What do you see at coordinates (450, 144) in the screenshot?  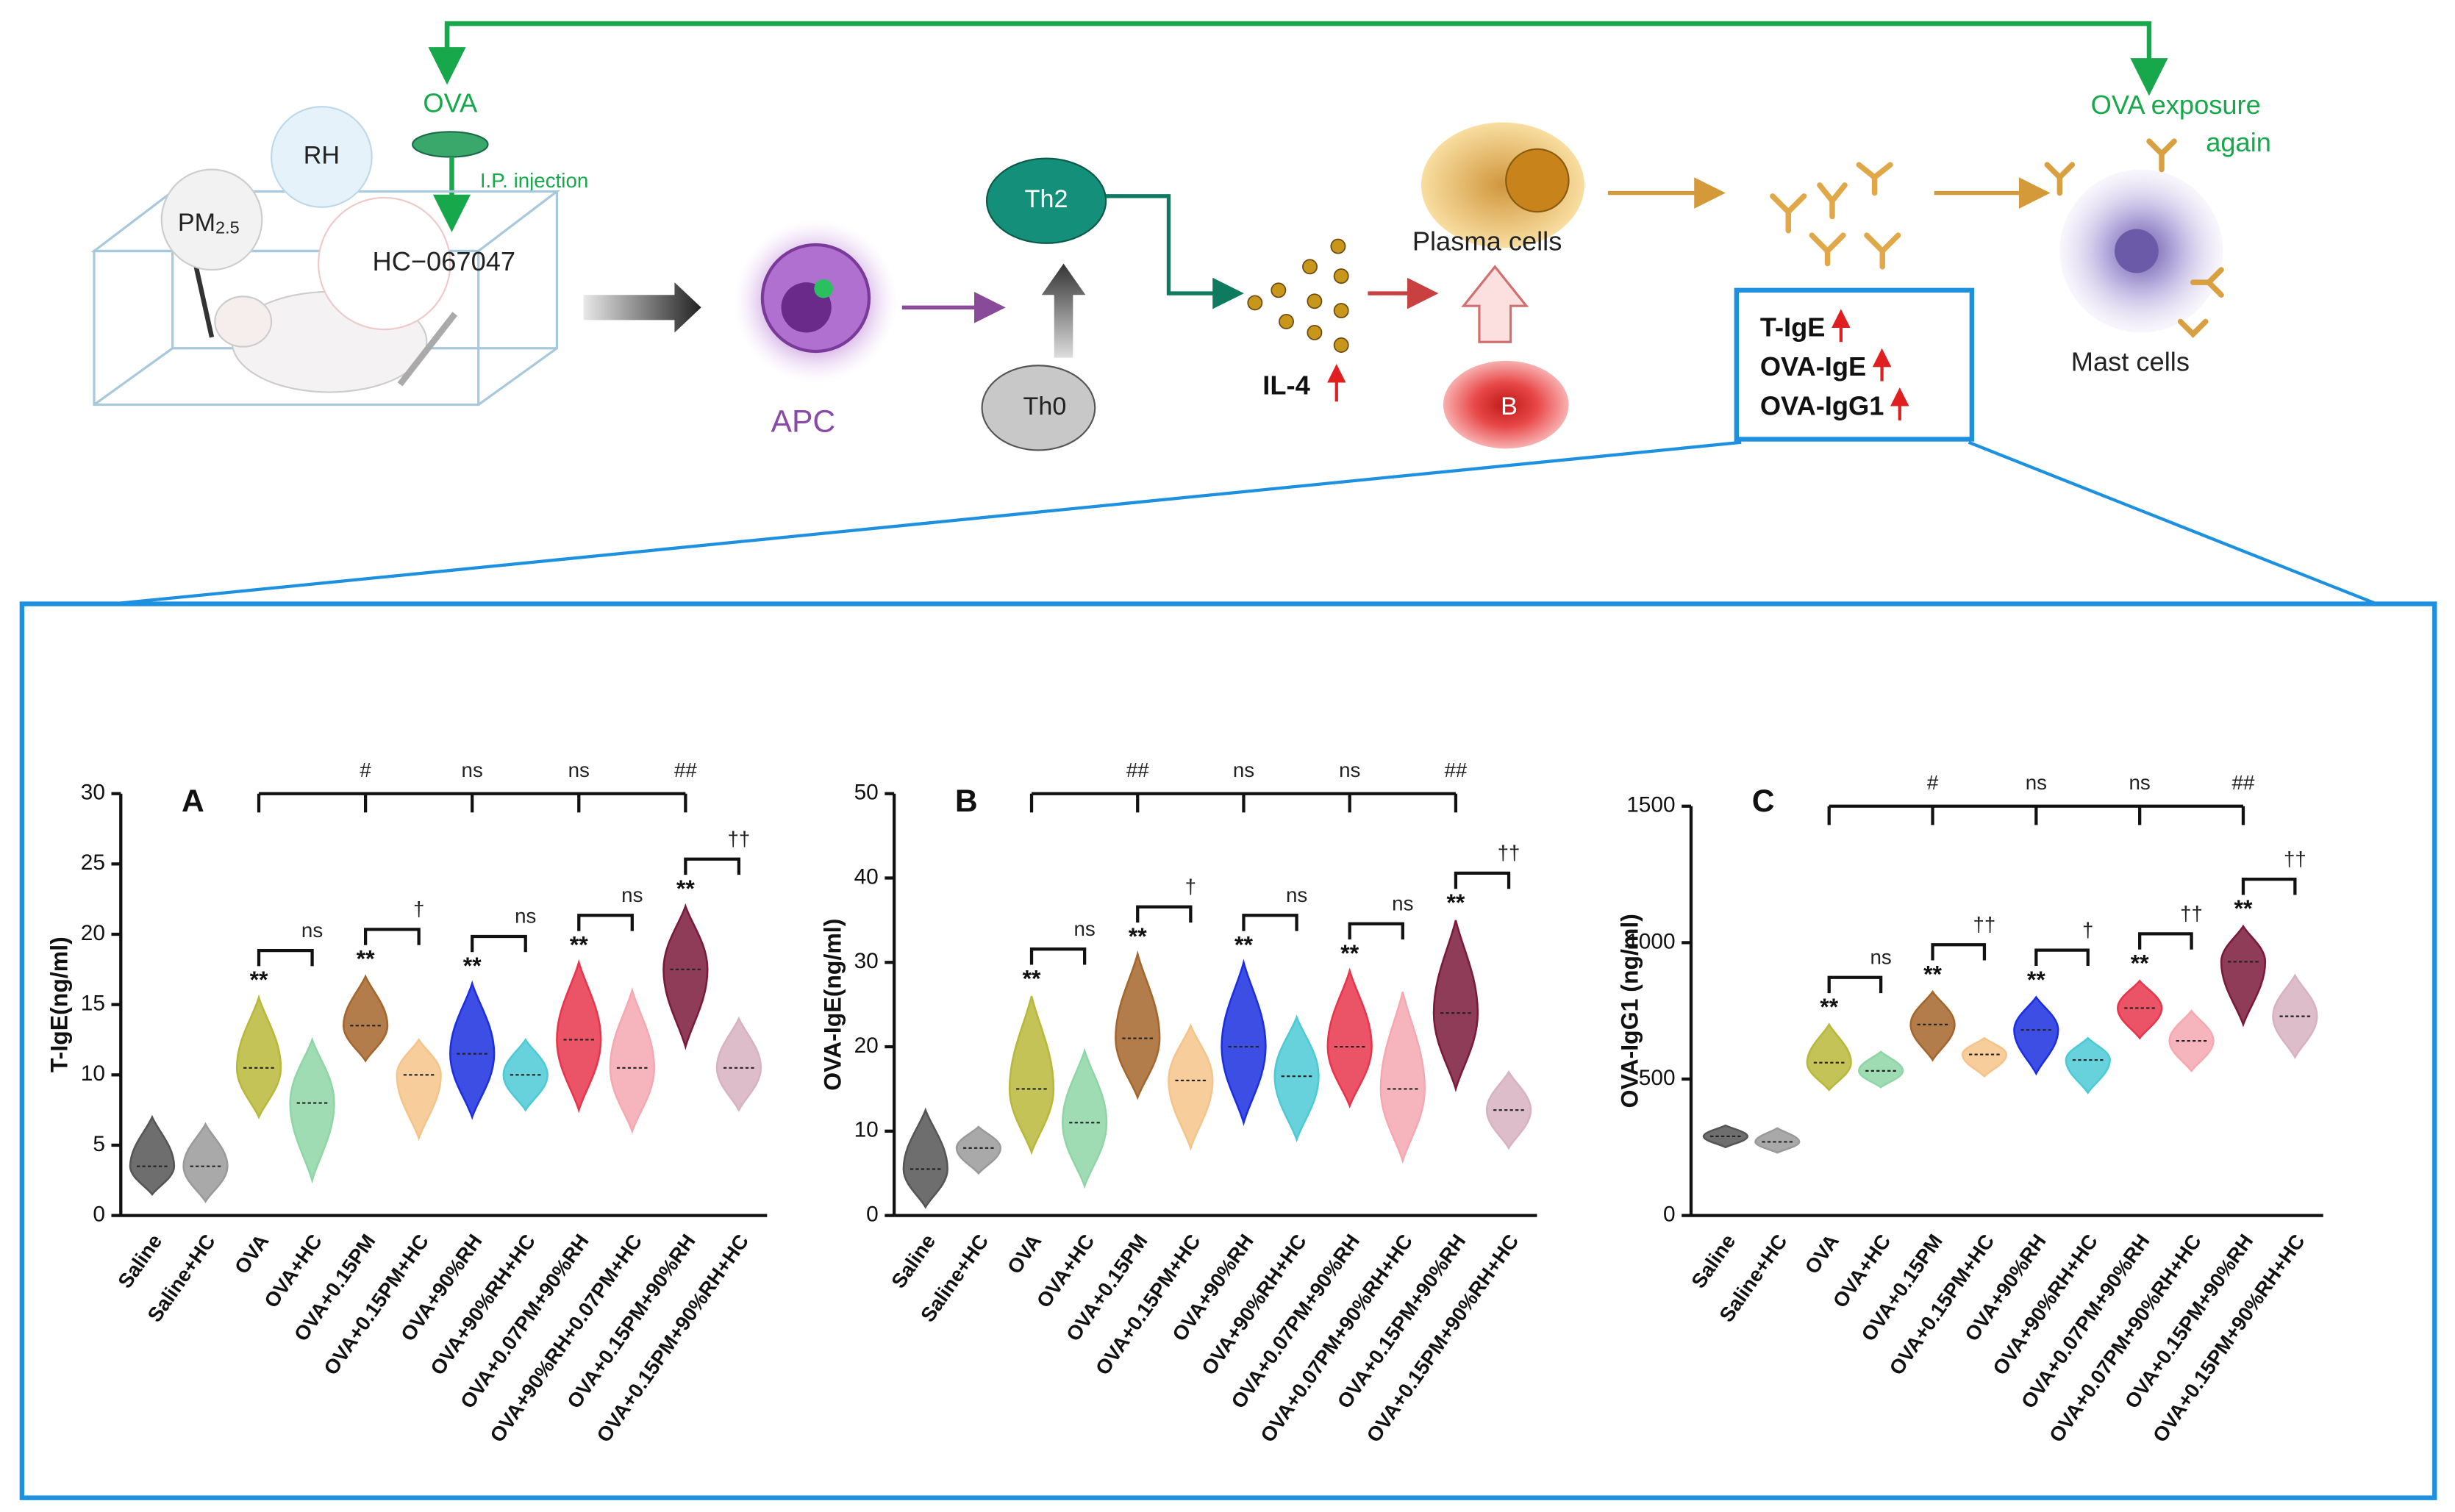 I see `ova-icon` at bounding box center [450, 144].